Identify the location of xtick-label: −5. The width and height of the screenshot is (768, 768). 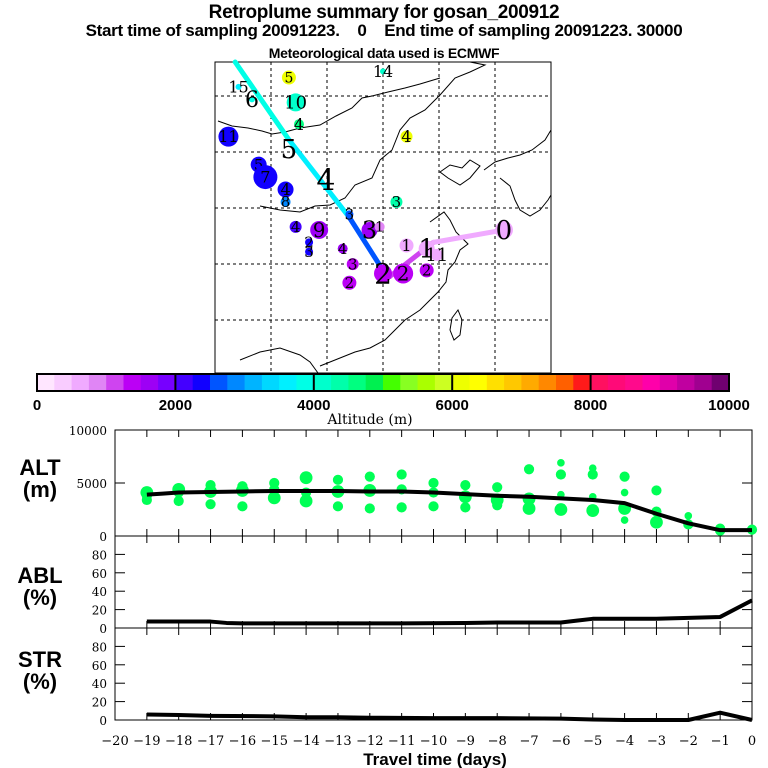
(592, 741).